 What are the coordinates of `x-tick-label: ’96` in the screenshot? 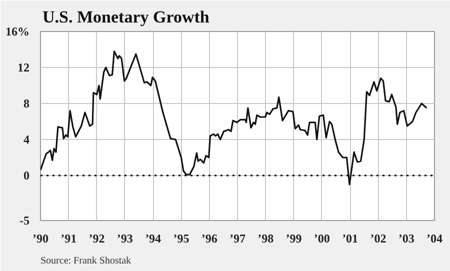 It's located at (209, 239).